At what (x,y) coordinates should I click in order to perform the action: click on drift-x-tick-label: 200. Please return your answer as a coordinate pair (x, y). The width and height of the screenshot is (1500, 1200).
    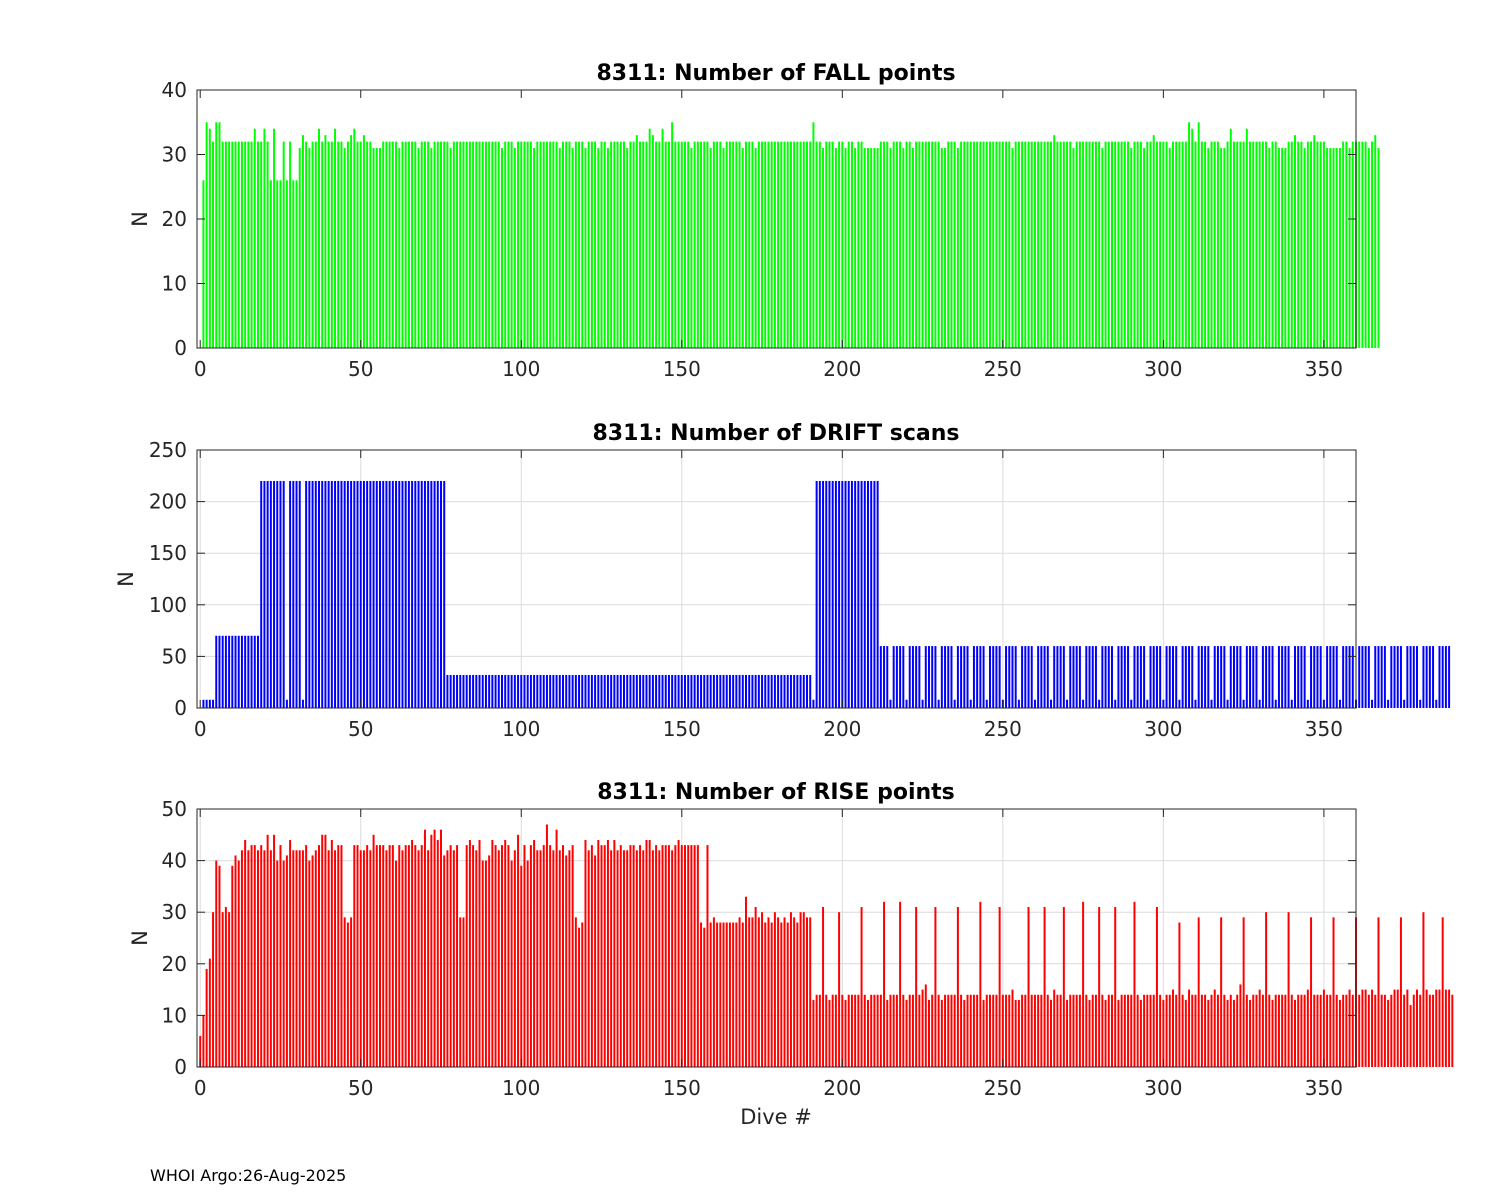
    Looking at the image, I should click on (842, 729).